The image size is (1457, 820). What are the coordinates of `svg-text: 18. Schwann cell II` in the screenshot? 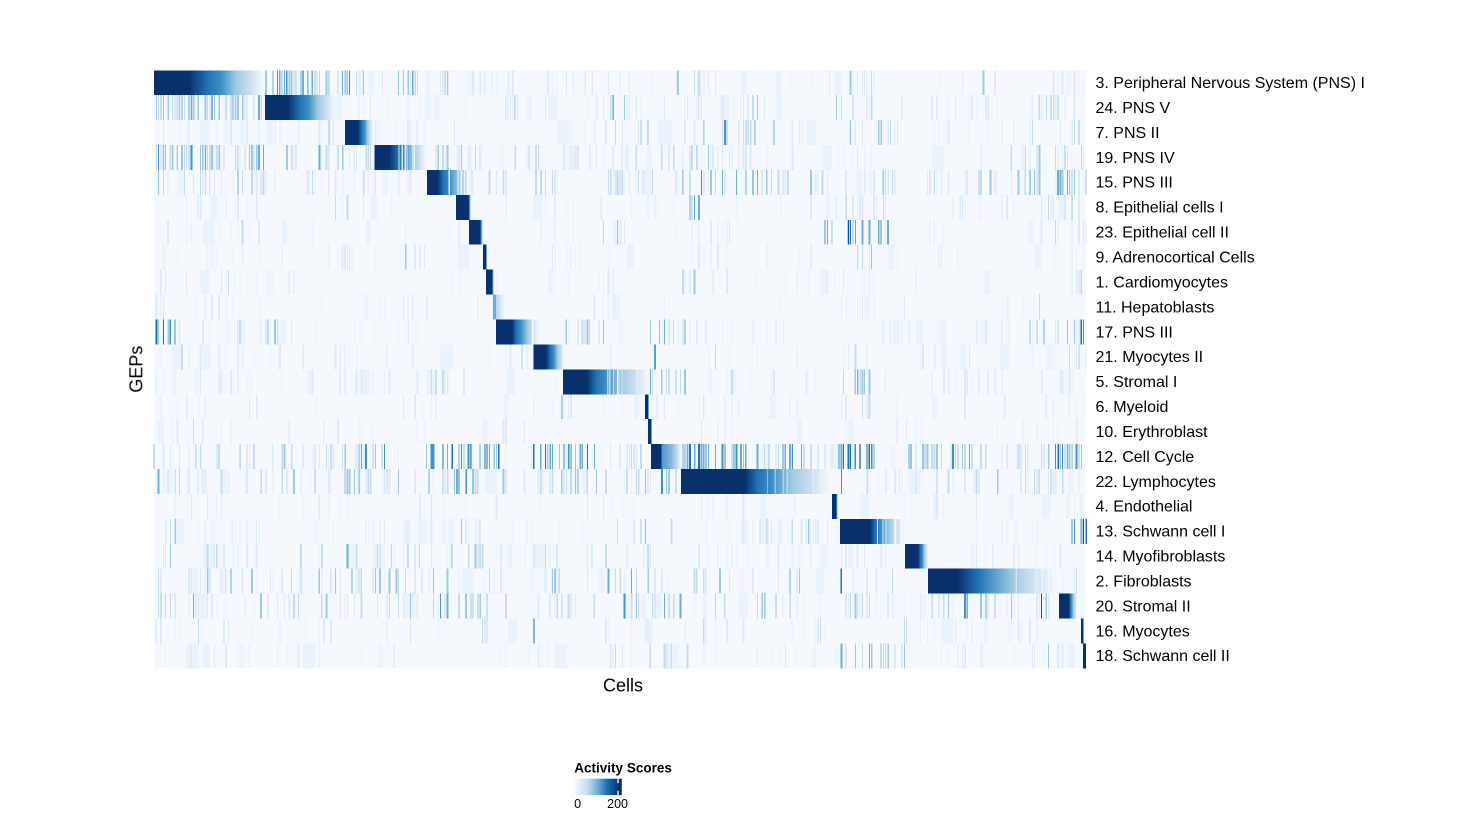 It's located at (1163, 656).